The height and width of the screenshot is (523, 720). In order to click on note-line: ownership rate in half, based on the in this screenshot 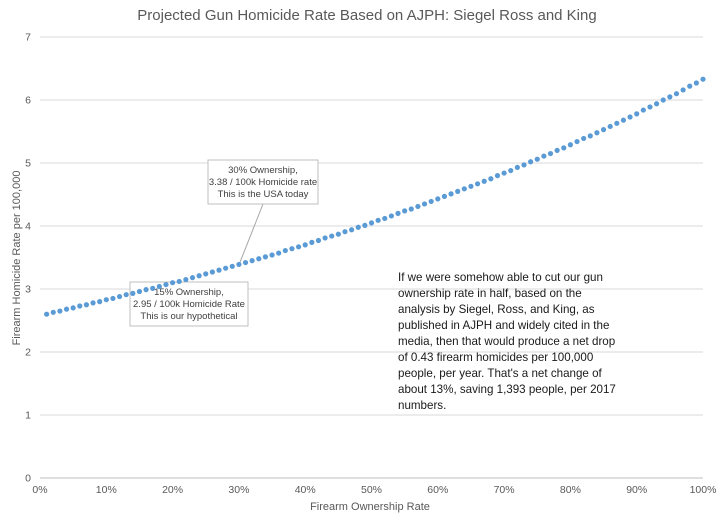, I will do `click(490, 293)`.